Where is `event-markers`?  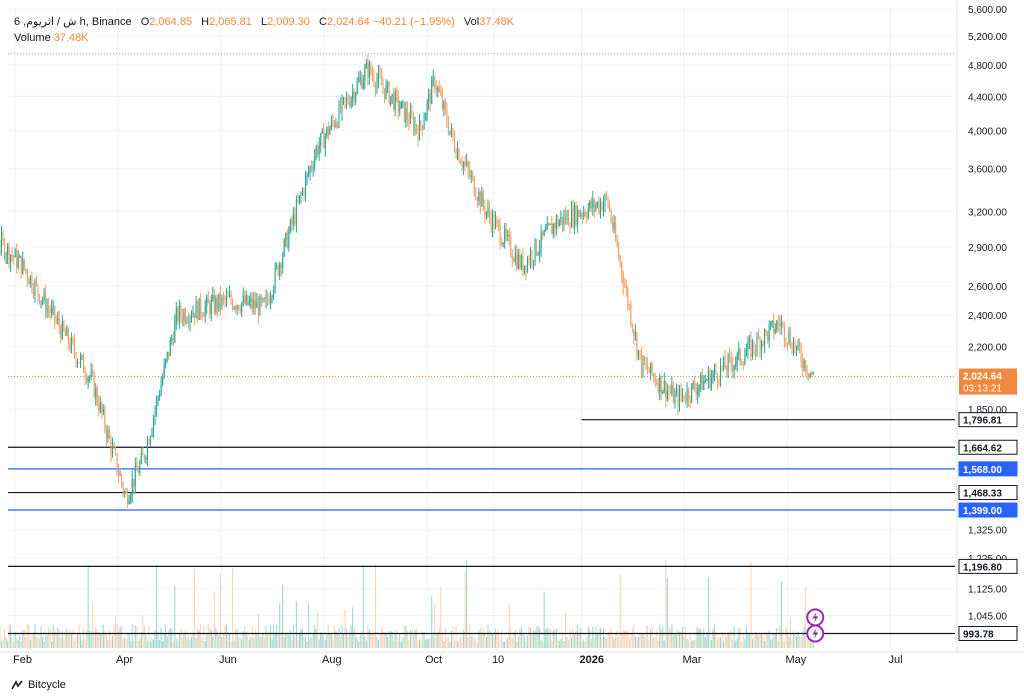
event-markers is located at coordinates (815, 625).